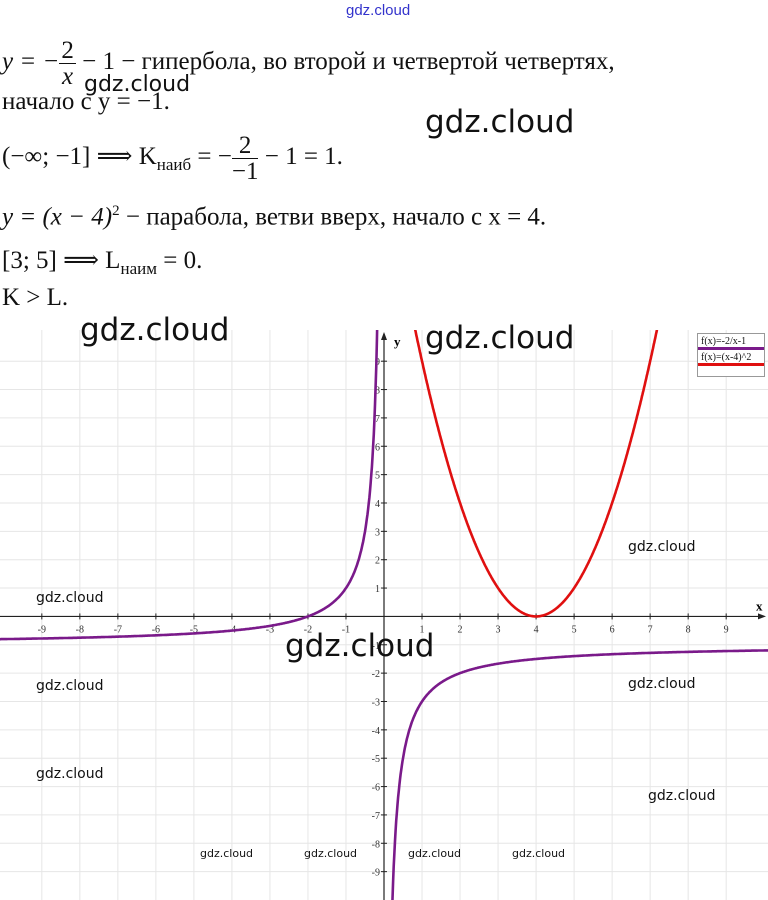 This screenshot has width=768, height=900. What do you see at coordinates (118, 629) in the screenshot?
I see `x-tick-label: -7` at bounding box center [118, 629].